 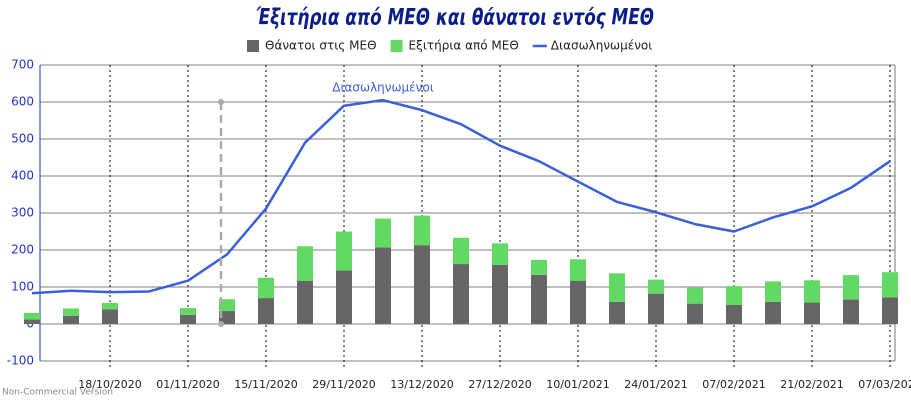 What do you see at coordinates (22, 139) in the screenshot?
I see `y-tick-label: 500` at bounding box center [22, 139].